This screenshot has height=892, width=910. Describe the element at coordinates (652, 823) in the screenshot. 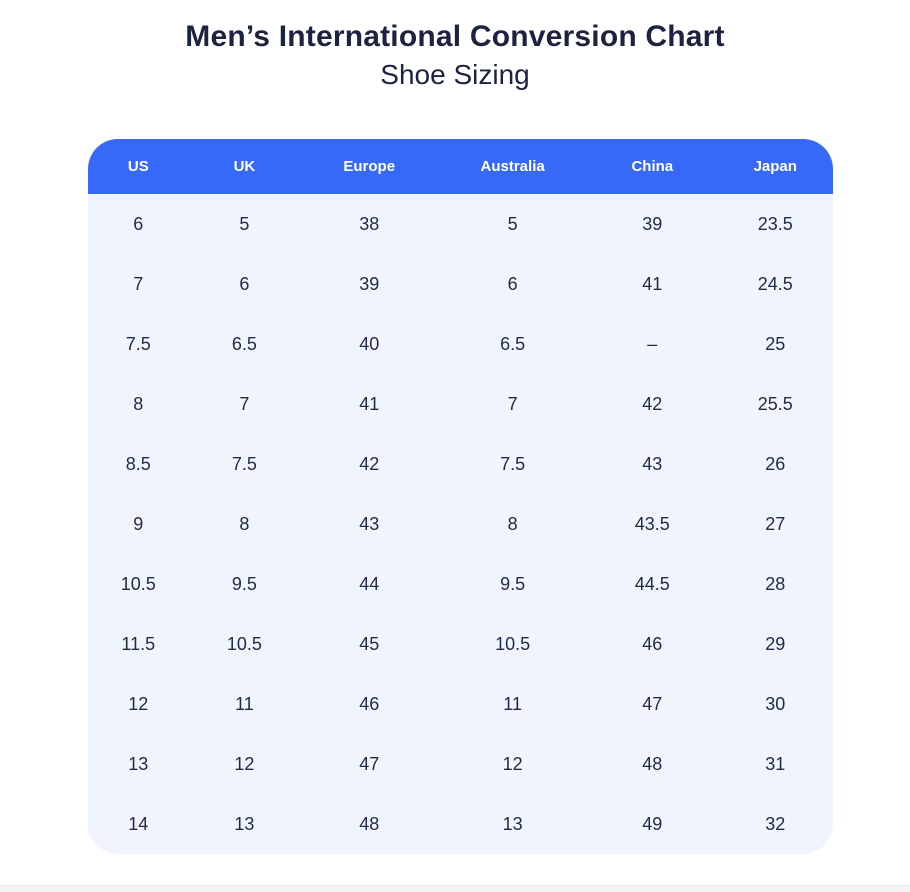

I see `table-cell: 49` at that location.